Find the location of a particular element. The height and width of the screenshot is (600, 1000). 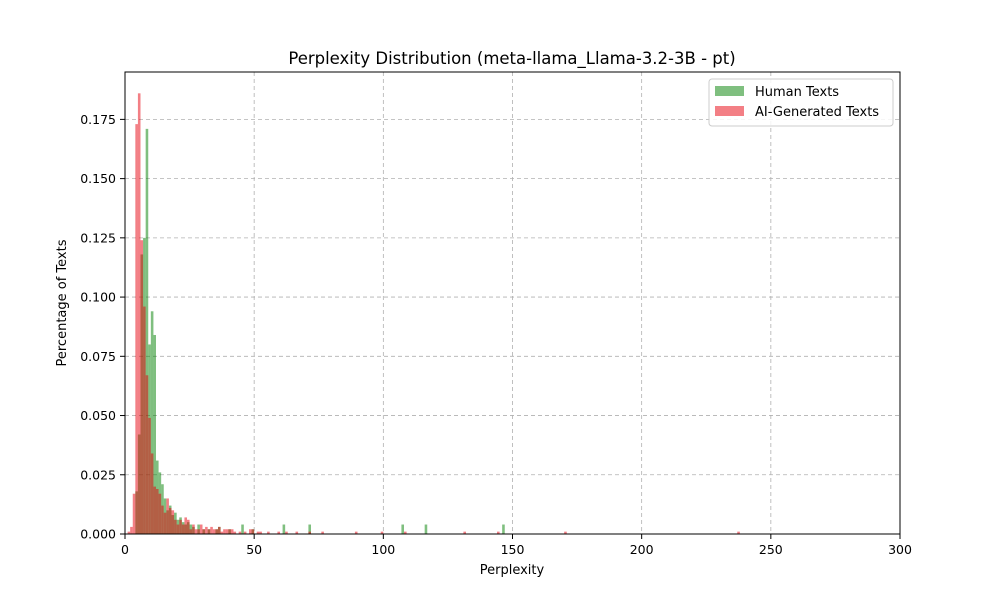

x-tick-label: 300 is located at coordinates (900, 549).